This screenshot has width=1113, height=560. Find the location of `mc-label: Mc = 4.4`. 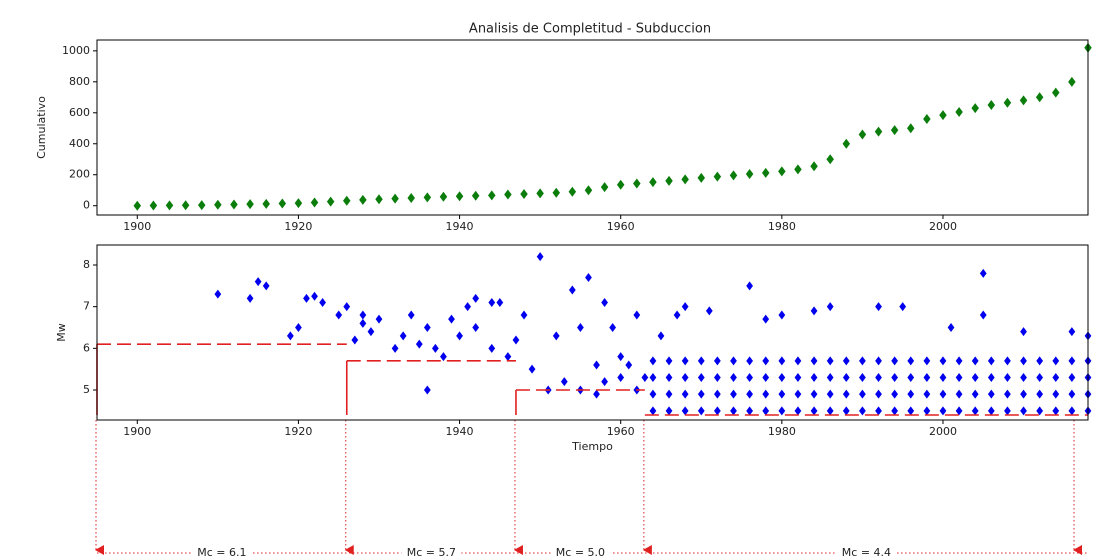

mc-label: Mc = 4.4 is located at coordinates (866, 552).